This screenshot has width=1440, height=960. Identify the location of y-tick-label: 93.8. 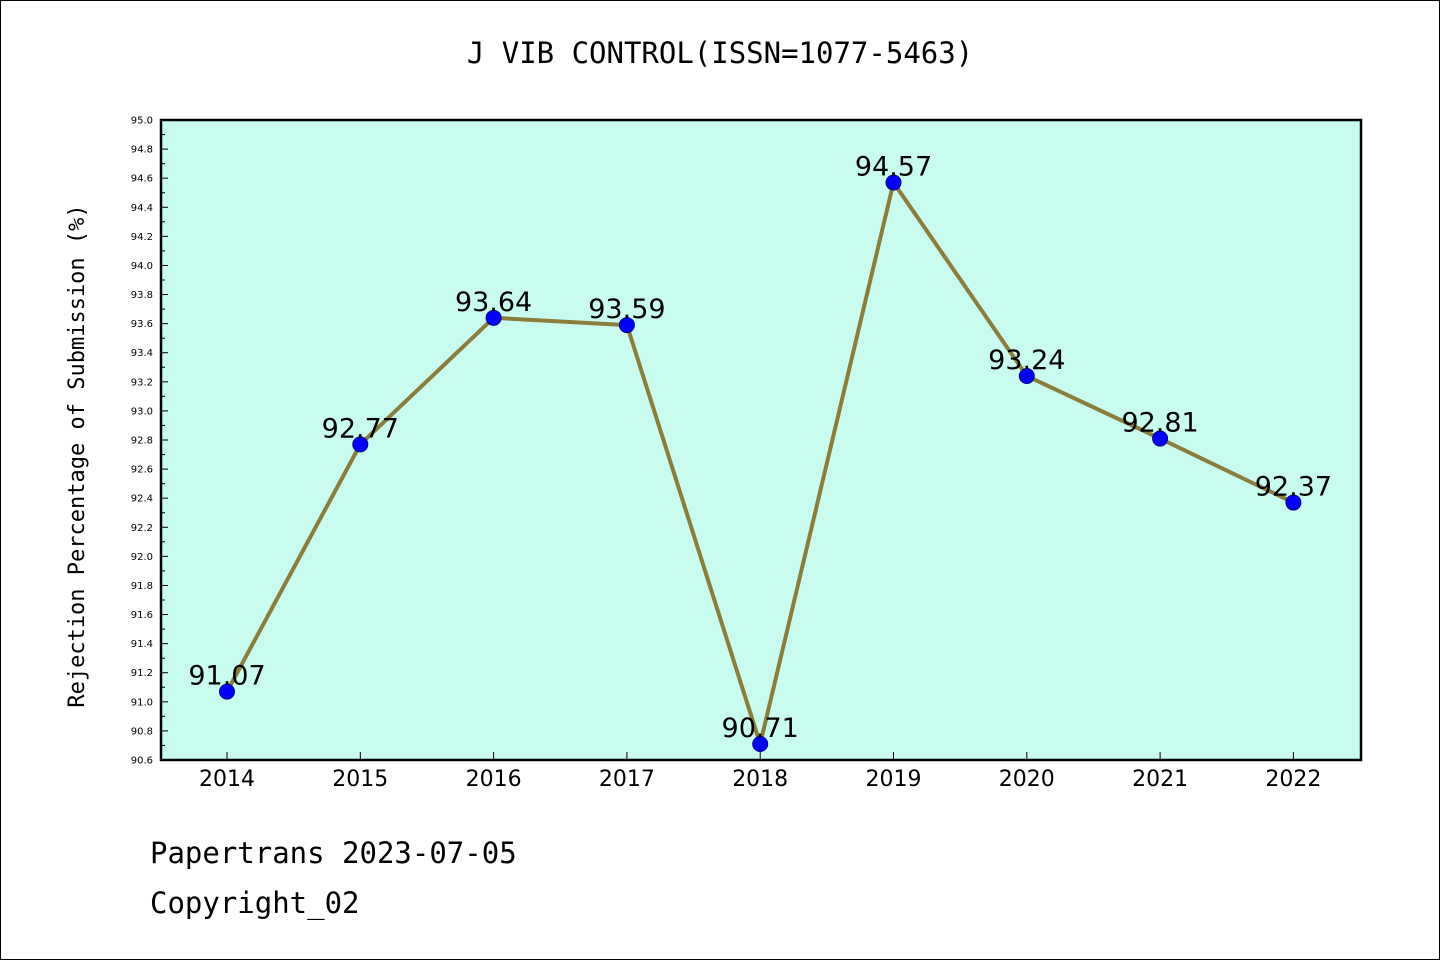
(142, 295).